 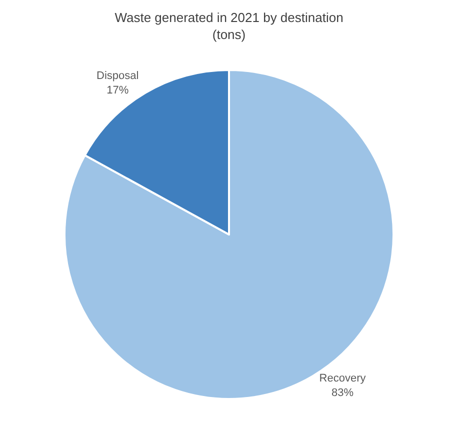 What do you see at coordinates (117, 76) in the screenshot?
I see `slice-label: Disposal` at bounding box center [117, 76].